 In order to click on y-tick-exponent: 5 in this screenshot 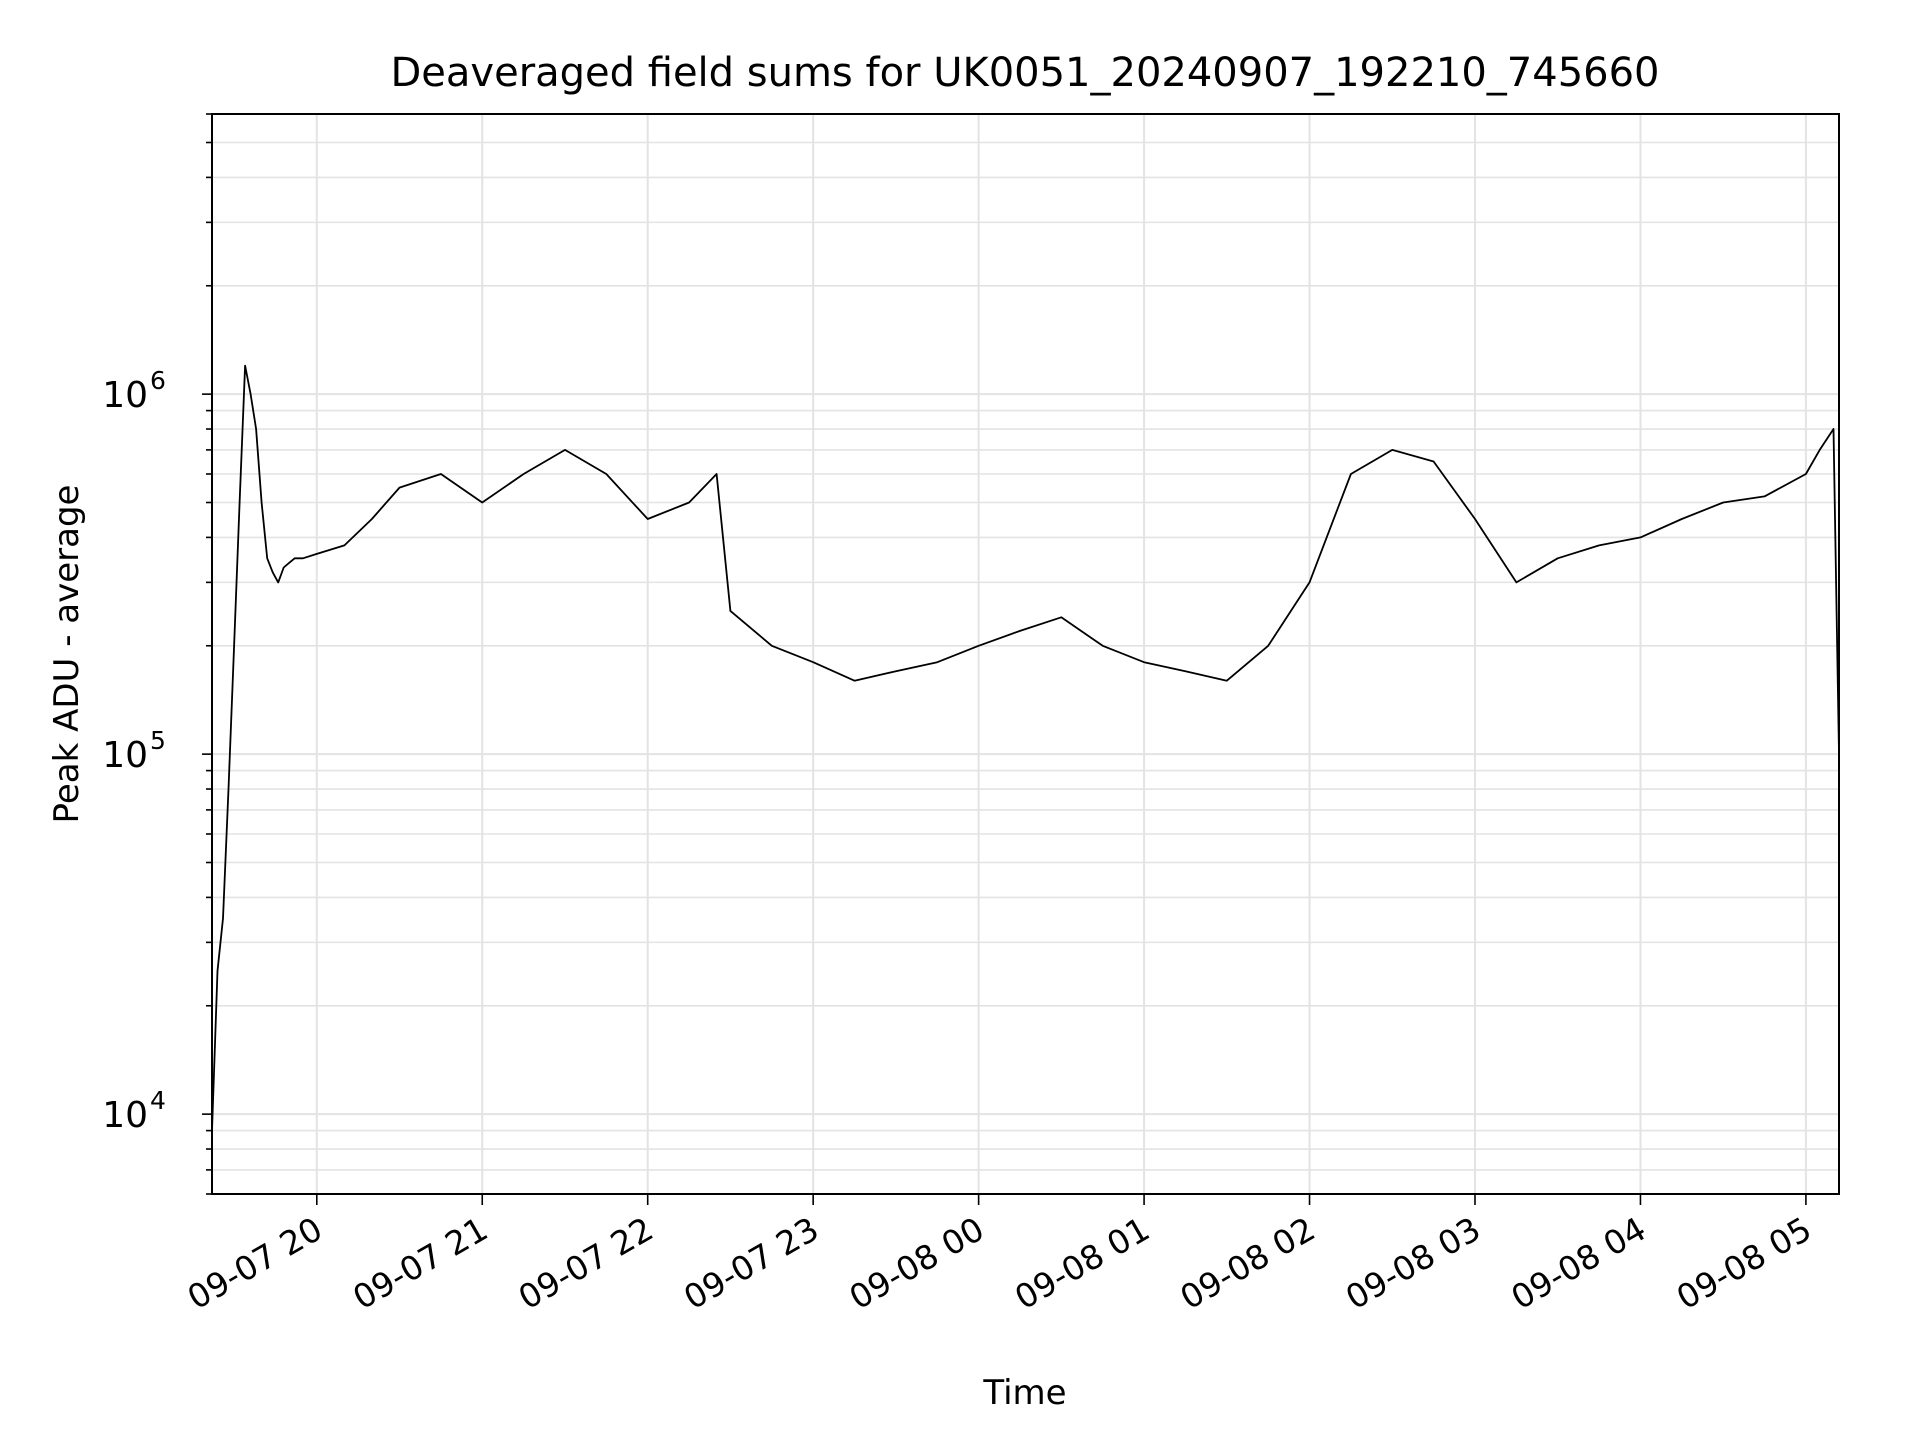, I will do `click(158, 740)`.